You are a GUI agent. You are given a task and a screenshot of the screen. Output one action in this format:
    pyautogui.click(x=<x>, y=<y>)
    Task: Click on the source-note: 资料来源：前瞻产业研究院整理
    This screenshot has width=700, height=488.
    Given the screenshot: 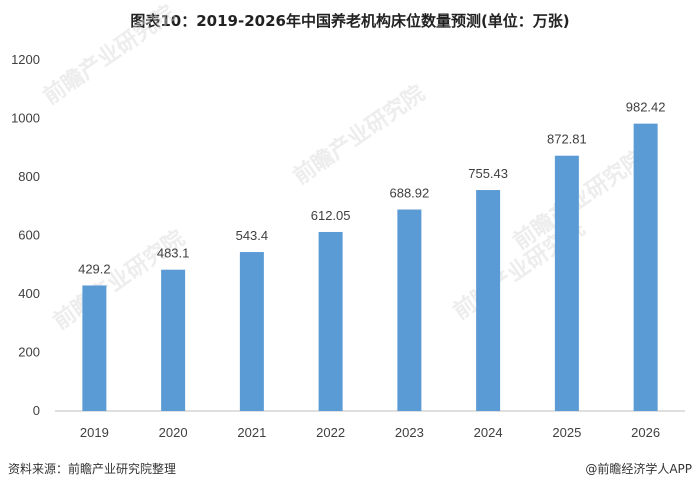 What is the action you would take?
    pyautogui.click(x=92, y=469)
    